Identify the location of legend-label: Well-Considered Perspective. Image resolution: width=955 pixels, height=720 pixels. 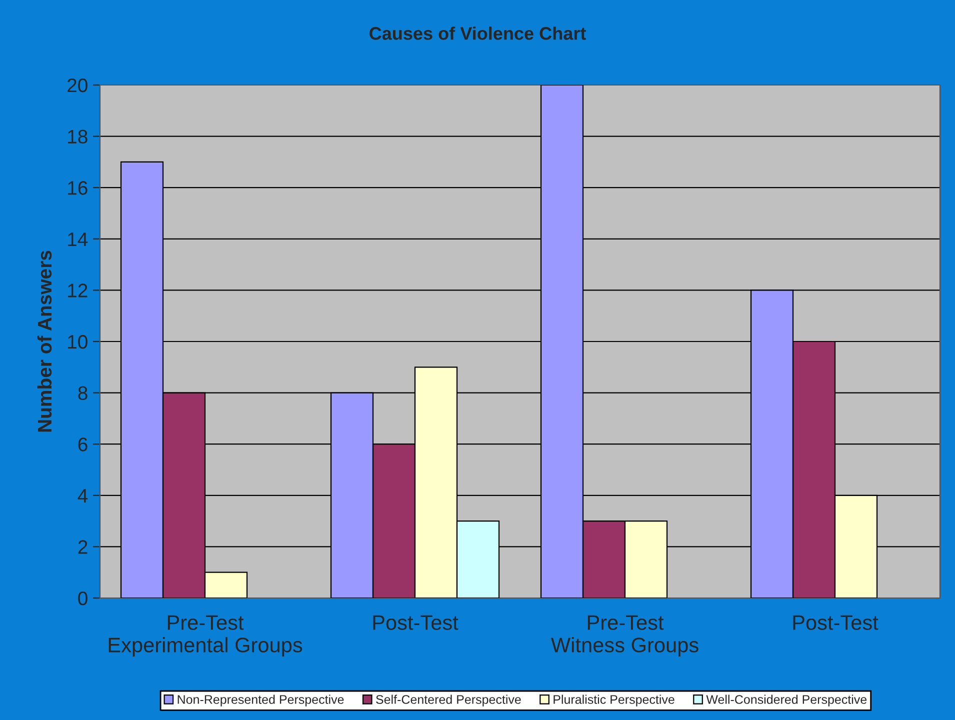
(786, 700).